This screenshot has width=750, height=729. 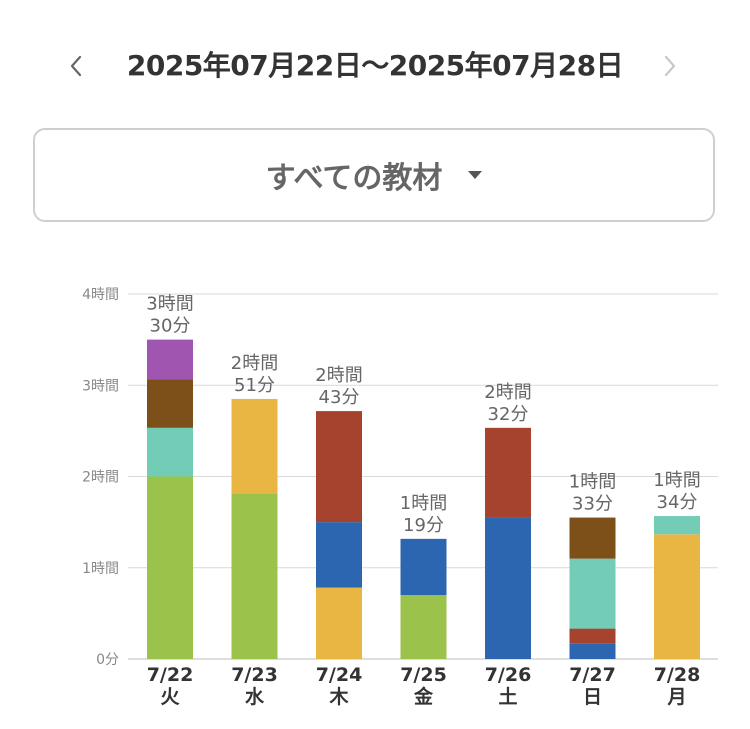 I want to click on x-weekday-label: 火, so click(x=170, y=697).